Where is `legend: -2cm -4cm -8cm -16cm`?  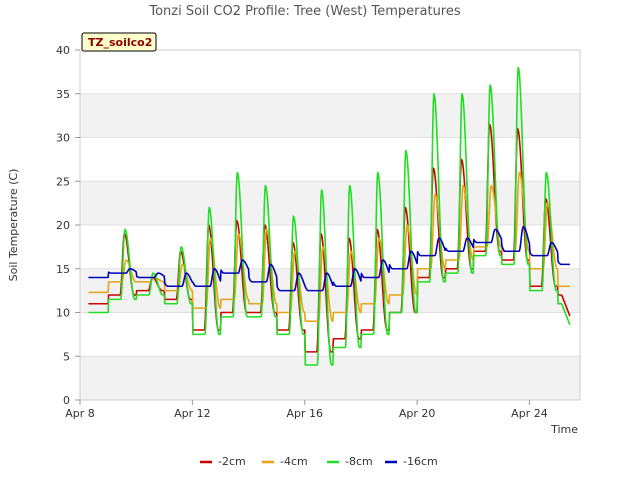
legend: -2cm -4cm -8cm -16cm is located at coordinates (319, 461).